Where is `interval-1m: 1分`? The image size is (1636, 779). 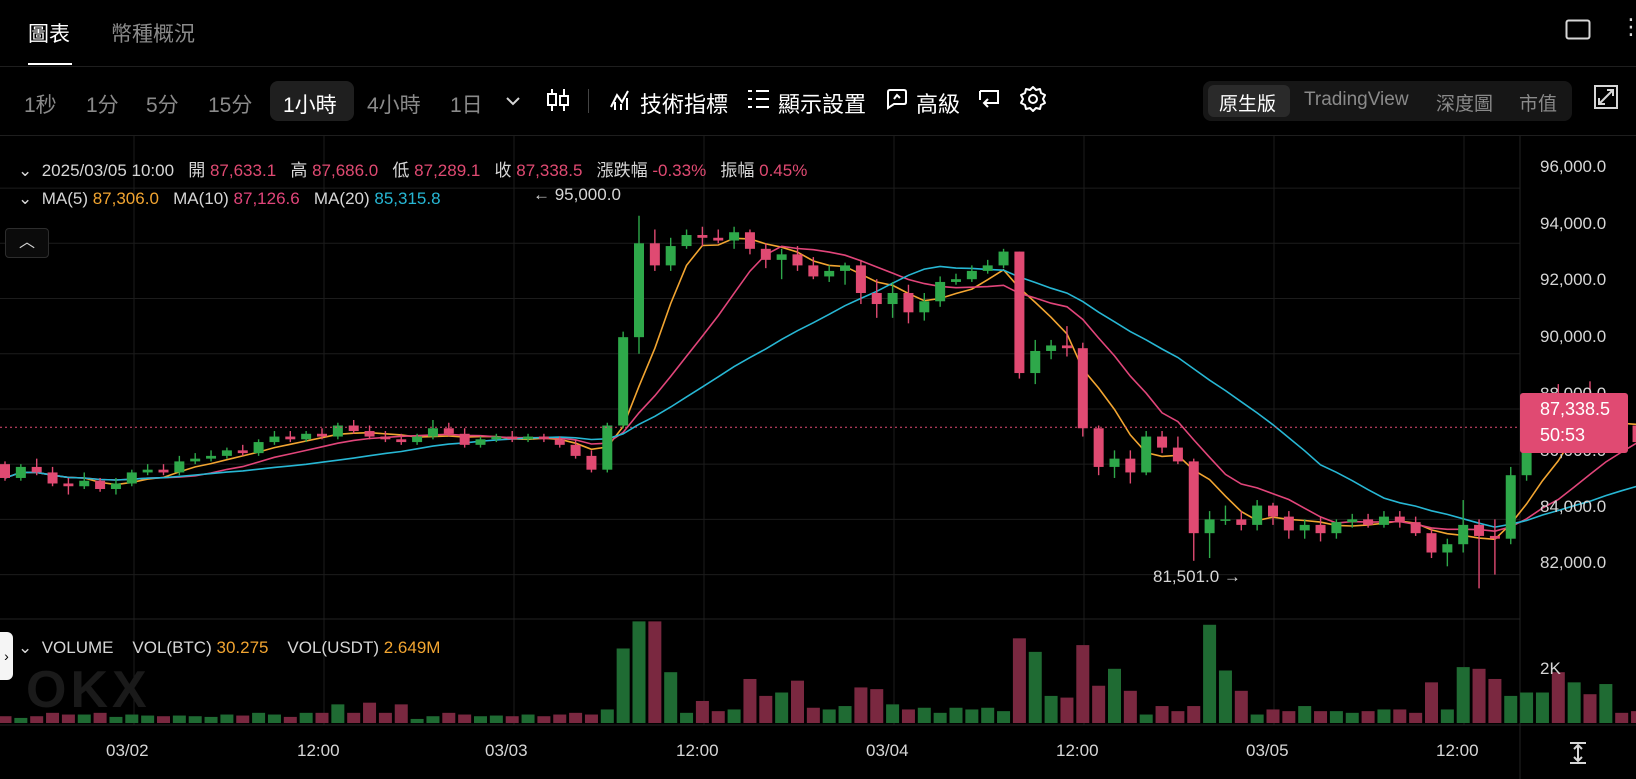 interval-1m: 1分 is located at coordinates (102, 105).